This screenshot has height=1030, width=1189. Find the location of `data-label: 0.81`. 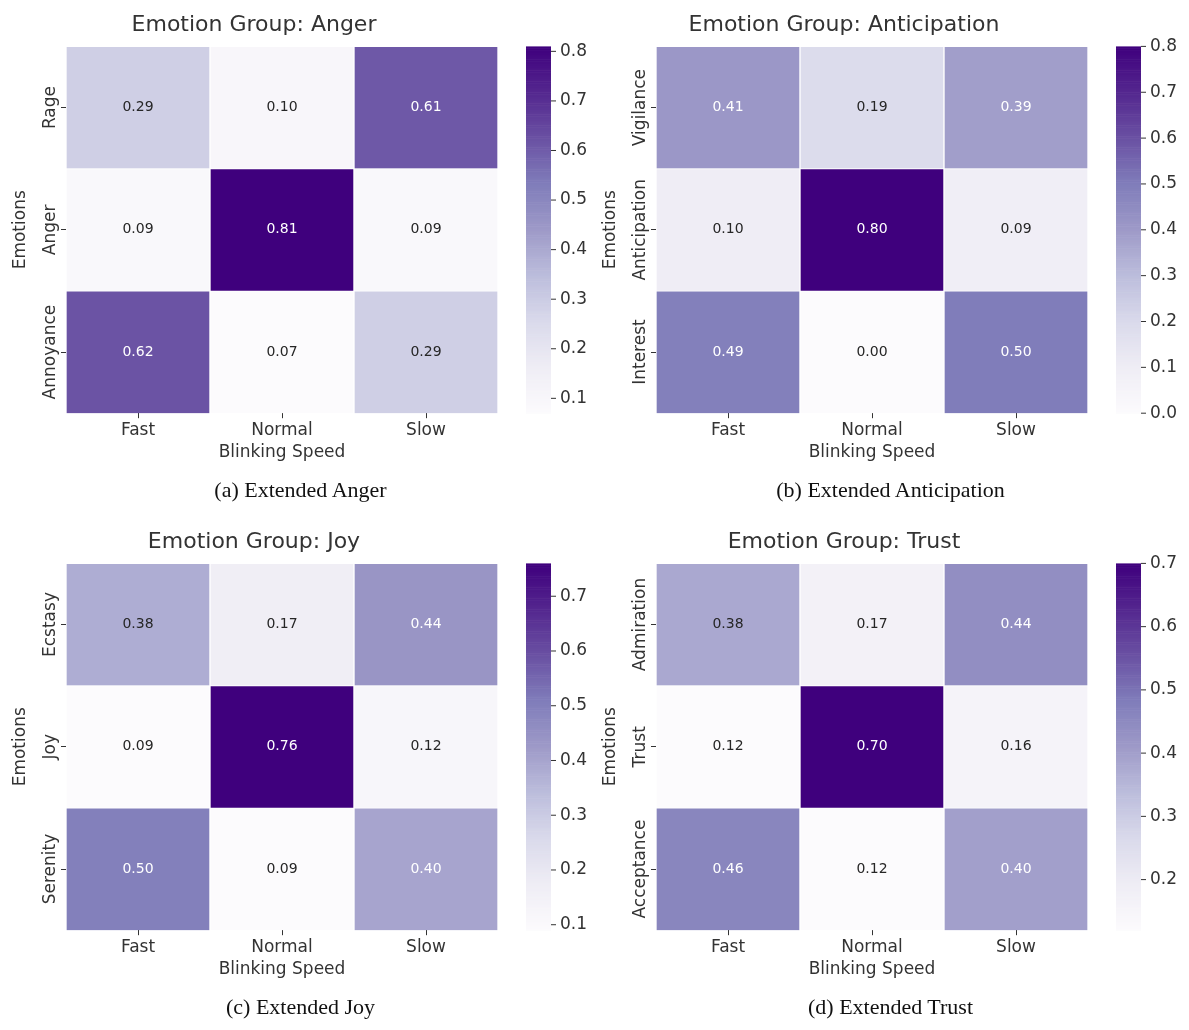

data-label: 0.81 is located at coordinates (282, 228).